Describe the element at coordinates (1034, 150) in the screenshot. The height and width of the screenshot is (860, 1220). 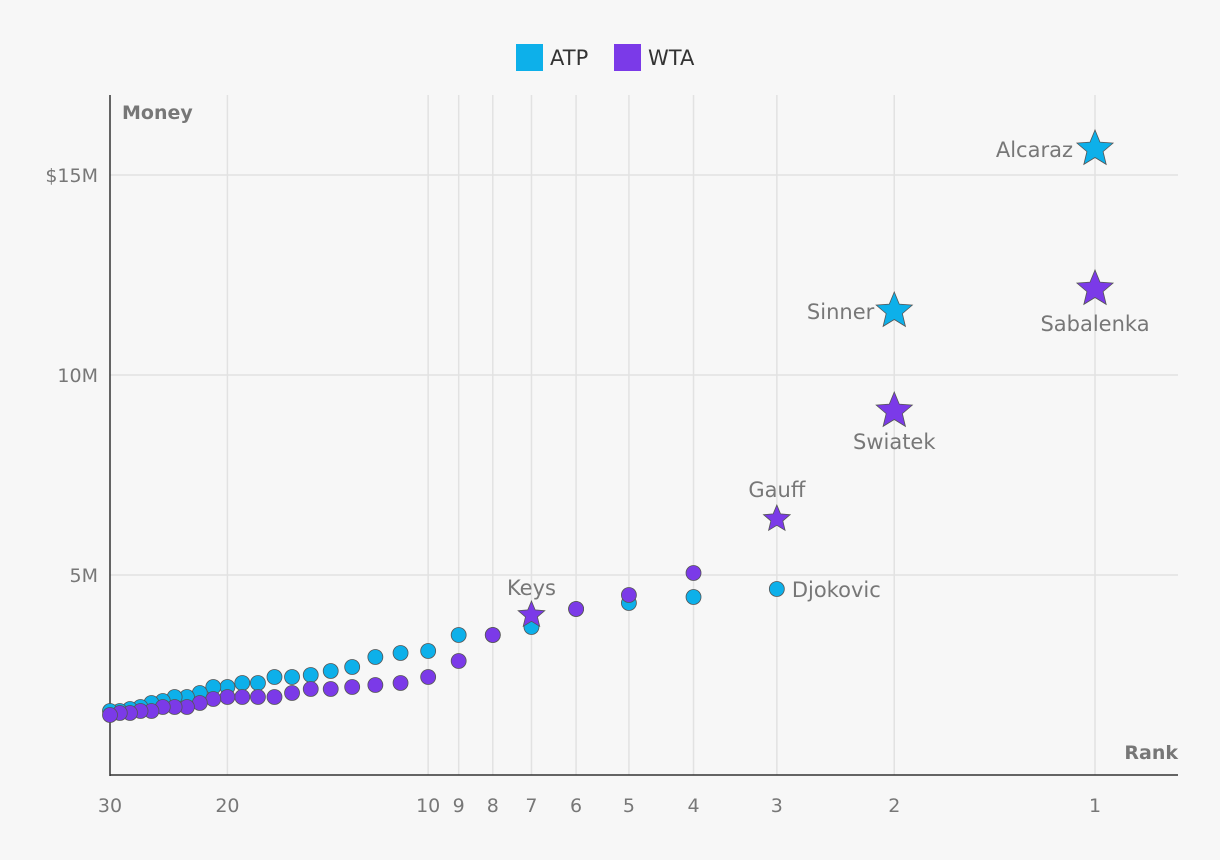
I see `annotation-alcaraz: Alcaraz` at that location.